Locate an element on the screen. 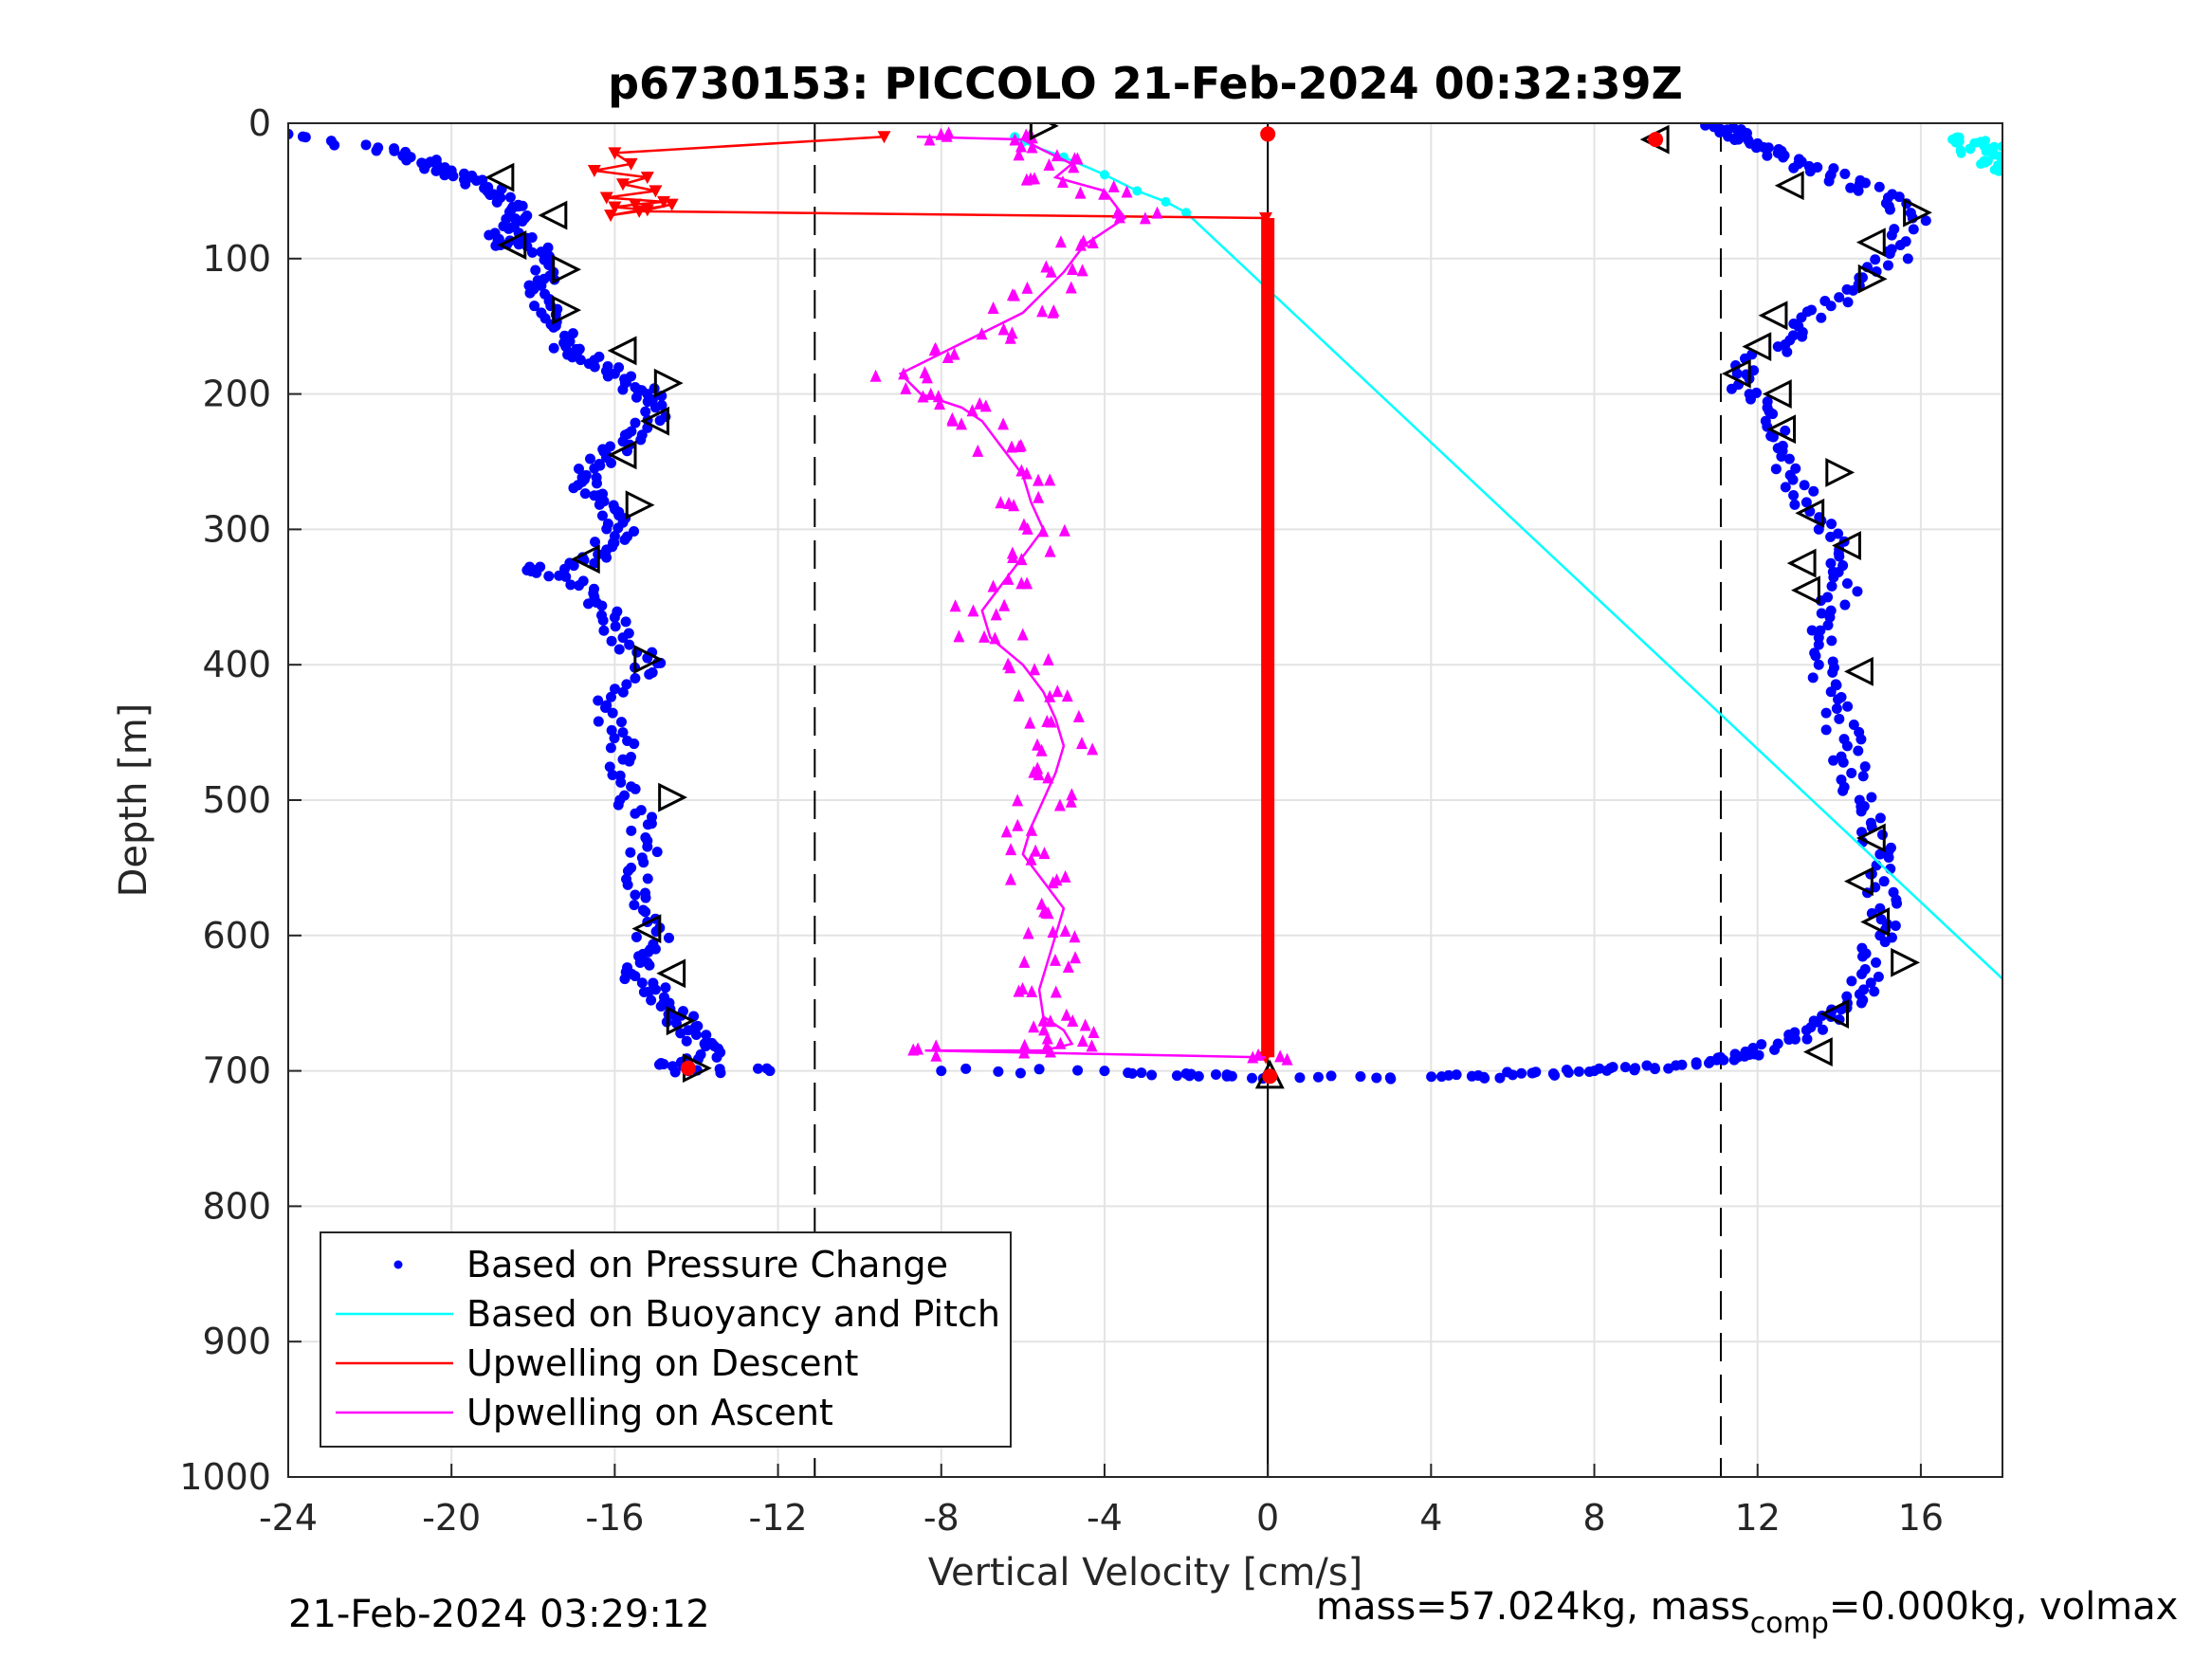  y-tick-label: 1000 is located at coordinates (225, 1477).